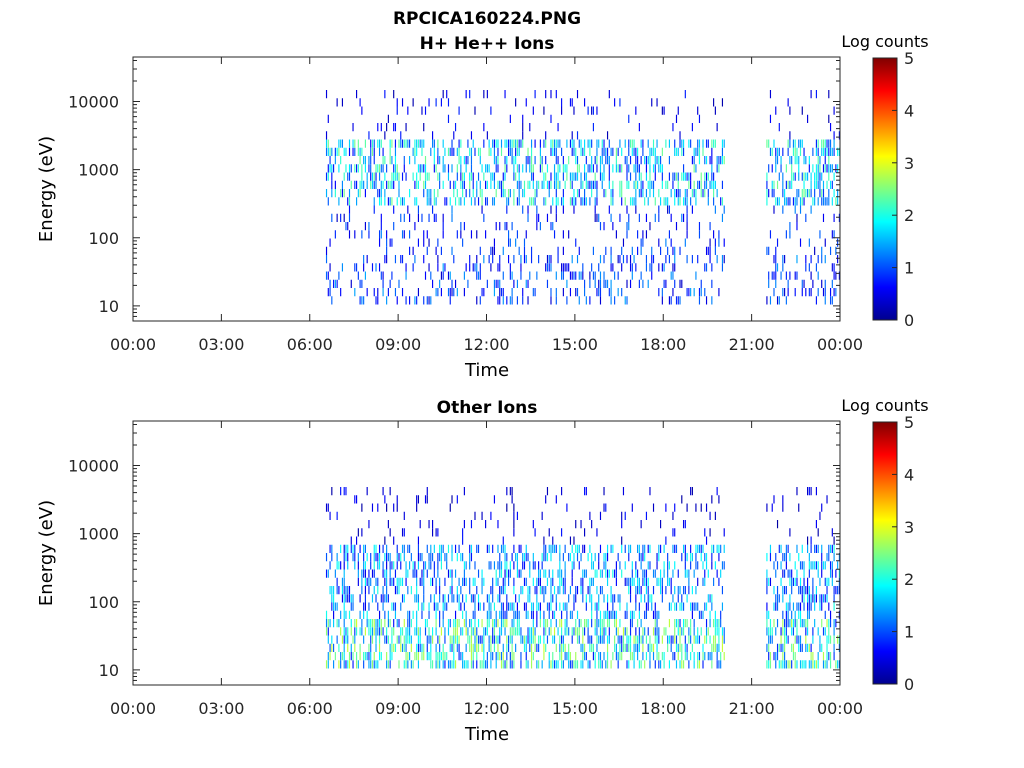 This screenshot has height=768, width=1024. What do you see at coordinates (909, 215) in the screenshot?
I see `colorbar-tick-label: 2` at bounding box center [909, 215].